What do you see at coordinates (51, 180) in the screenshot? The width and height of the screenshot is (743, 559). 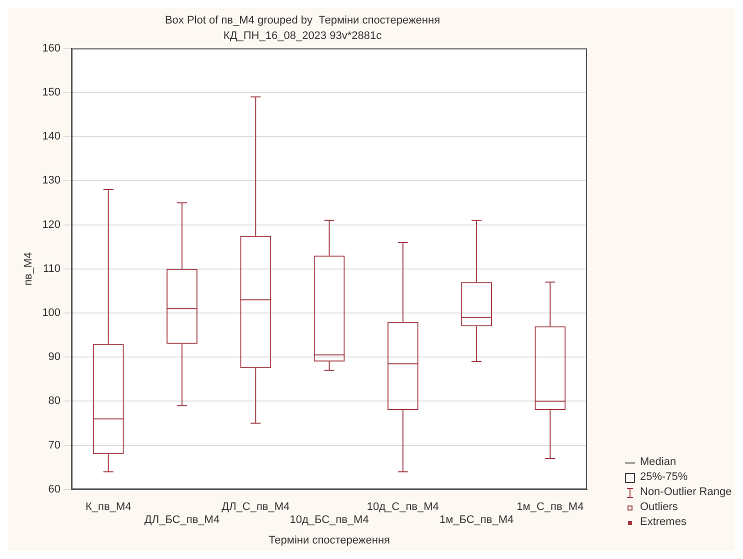 I see `y-tick-label: 130` at bounding box center [51, 180].